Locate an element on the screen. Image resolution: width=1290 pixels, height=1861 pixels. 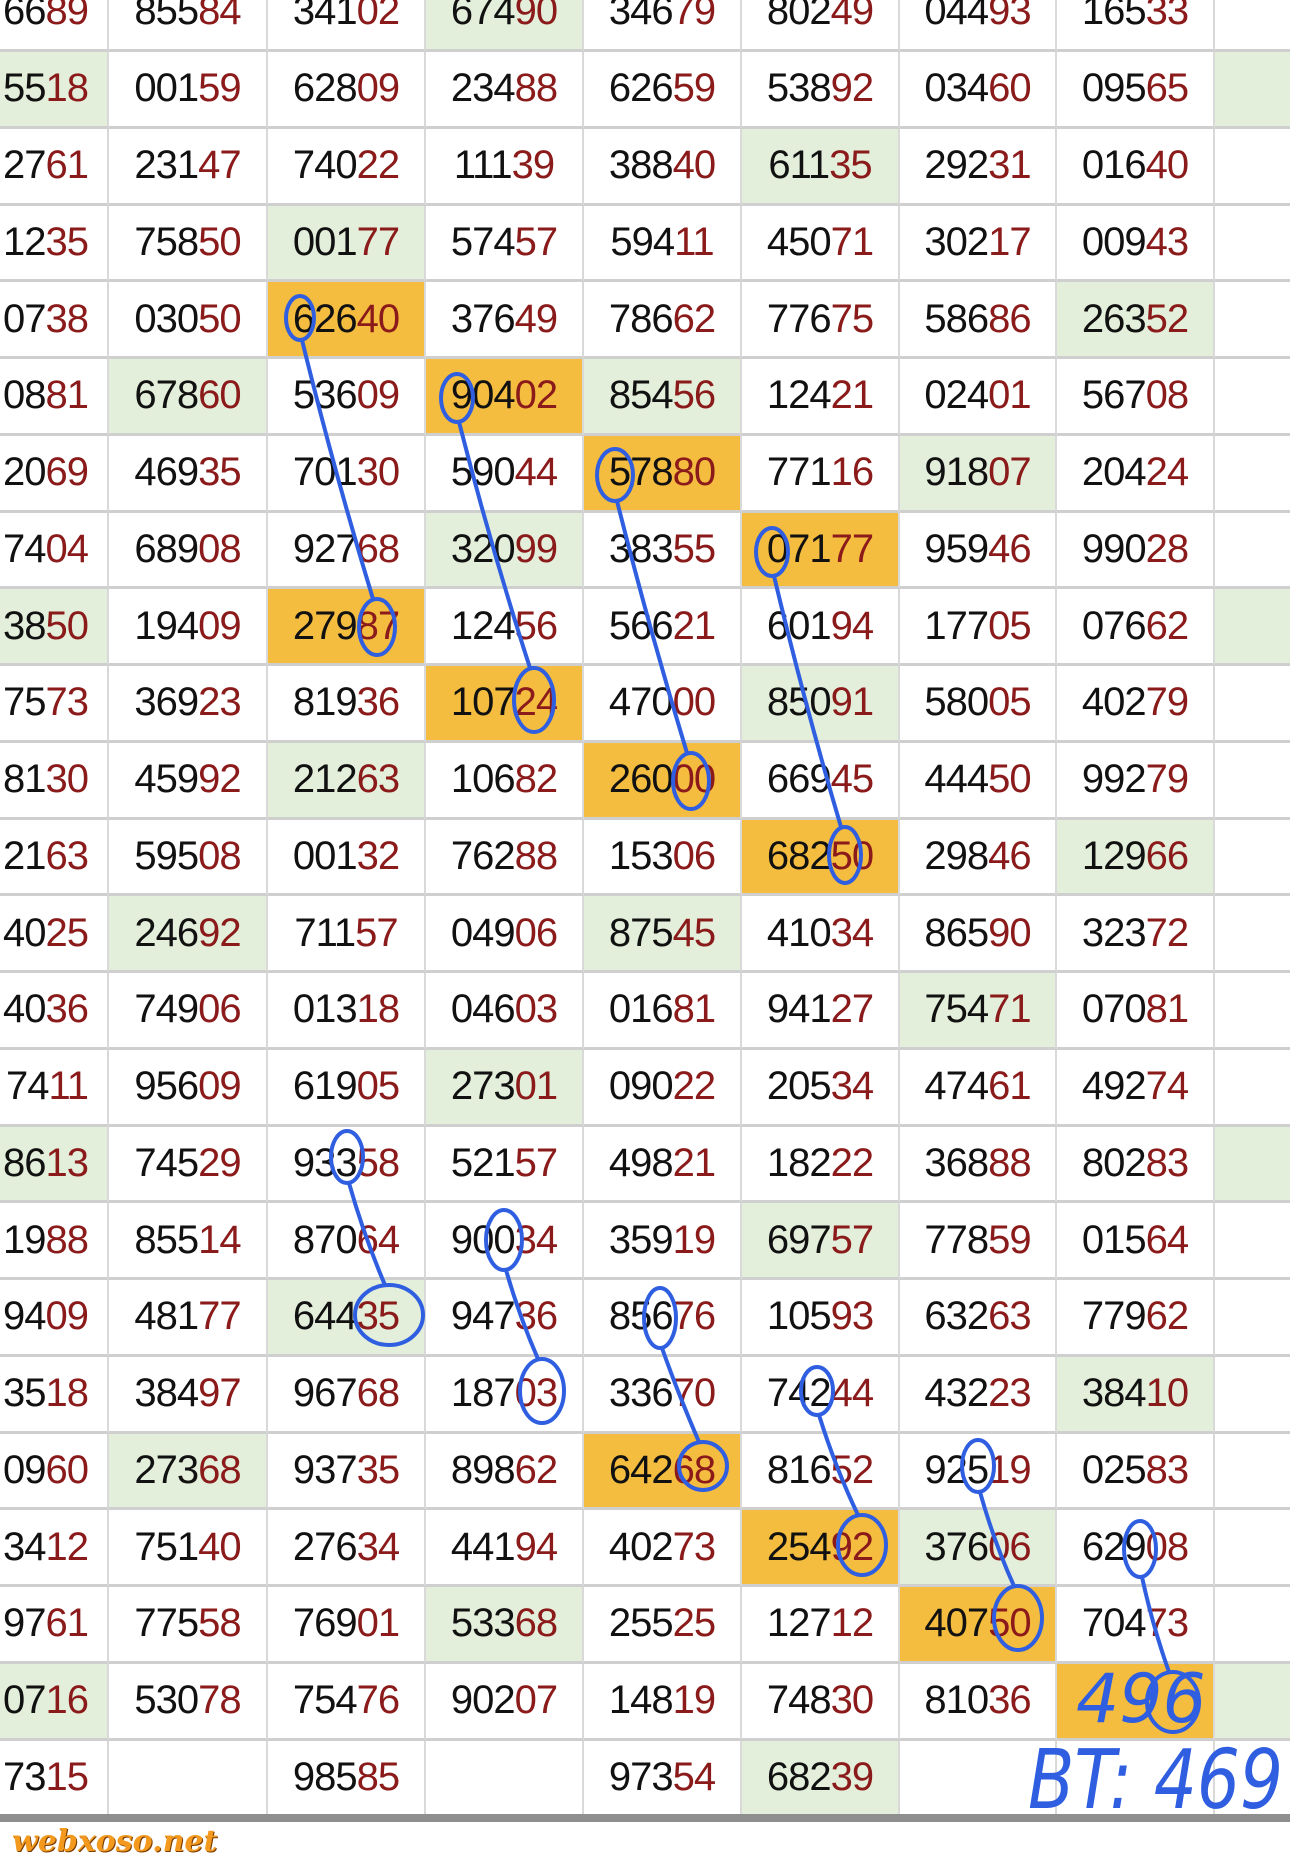
number-tail-digits: 52 is located at coordinates (1167, 318).